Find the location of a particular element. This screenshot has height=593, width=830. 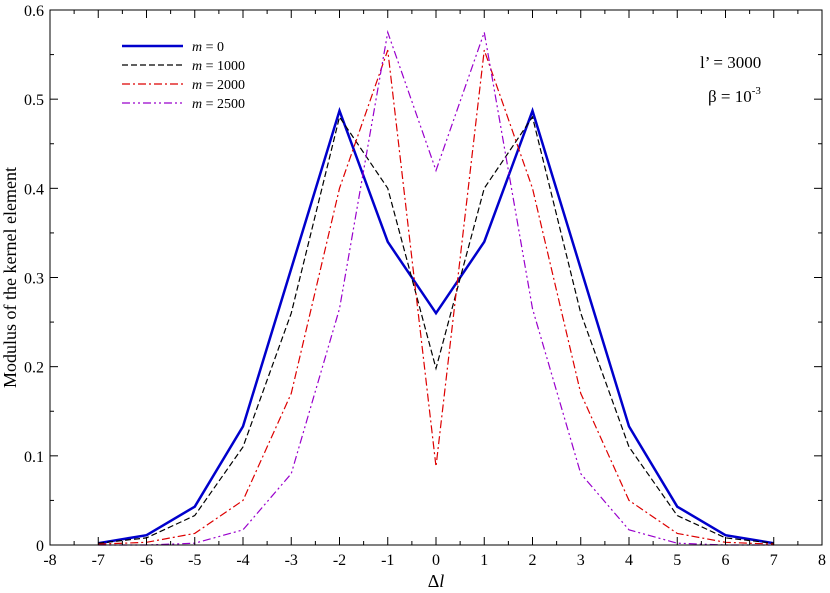

annotations: l’ = 3000 β = 10-3 is located at coordinates (730, 79).